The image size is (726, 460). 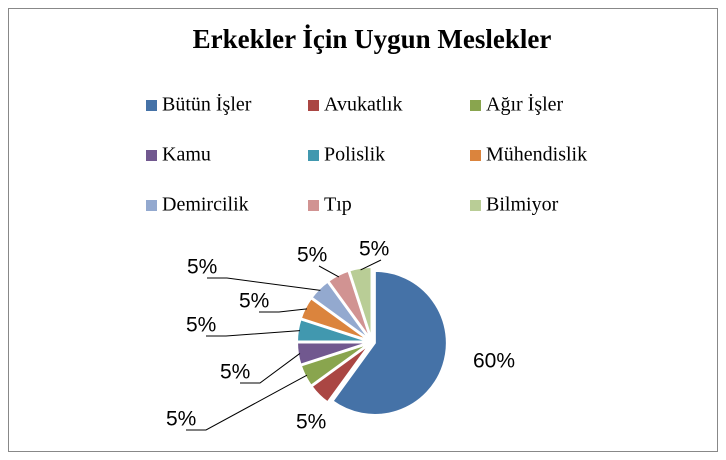 What do you see at coordinates (205, 205) in the screenshot?
I see `legend-label: Demircilik` at bounding box center [205, 205].